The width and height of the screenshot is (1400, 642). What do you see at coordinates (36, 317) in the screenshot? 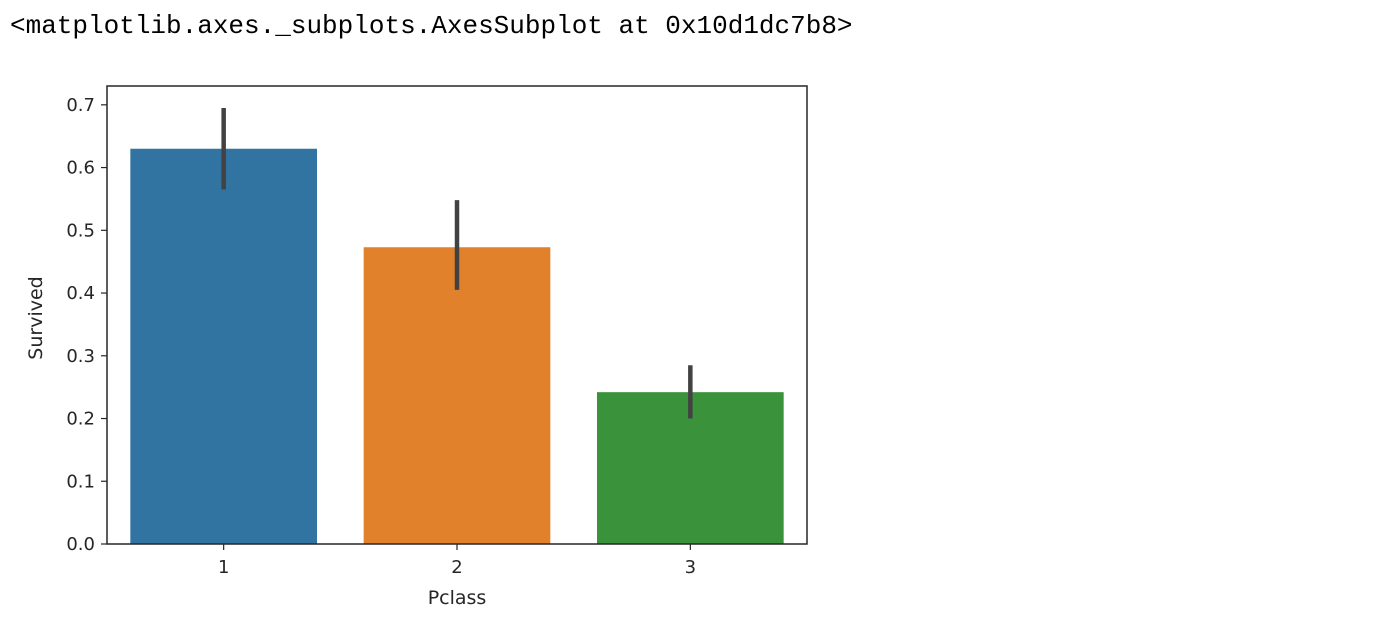
I see `y-axis-label: Survived` at bounding box center [36, 317].